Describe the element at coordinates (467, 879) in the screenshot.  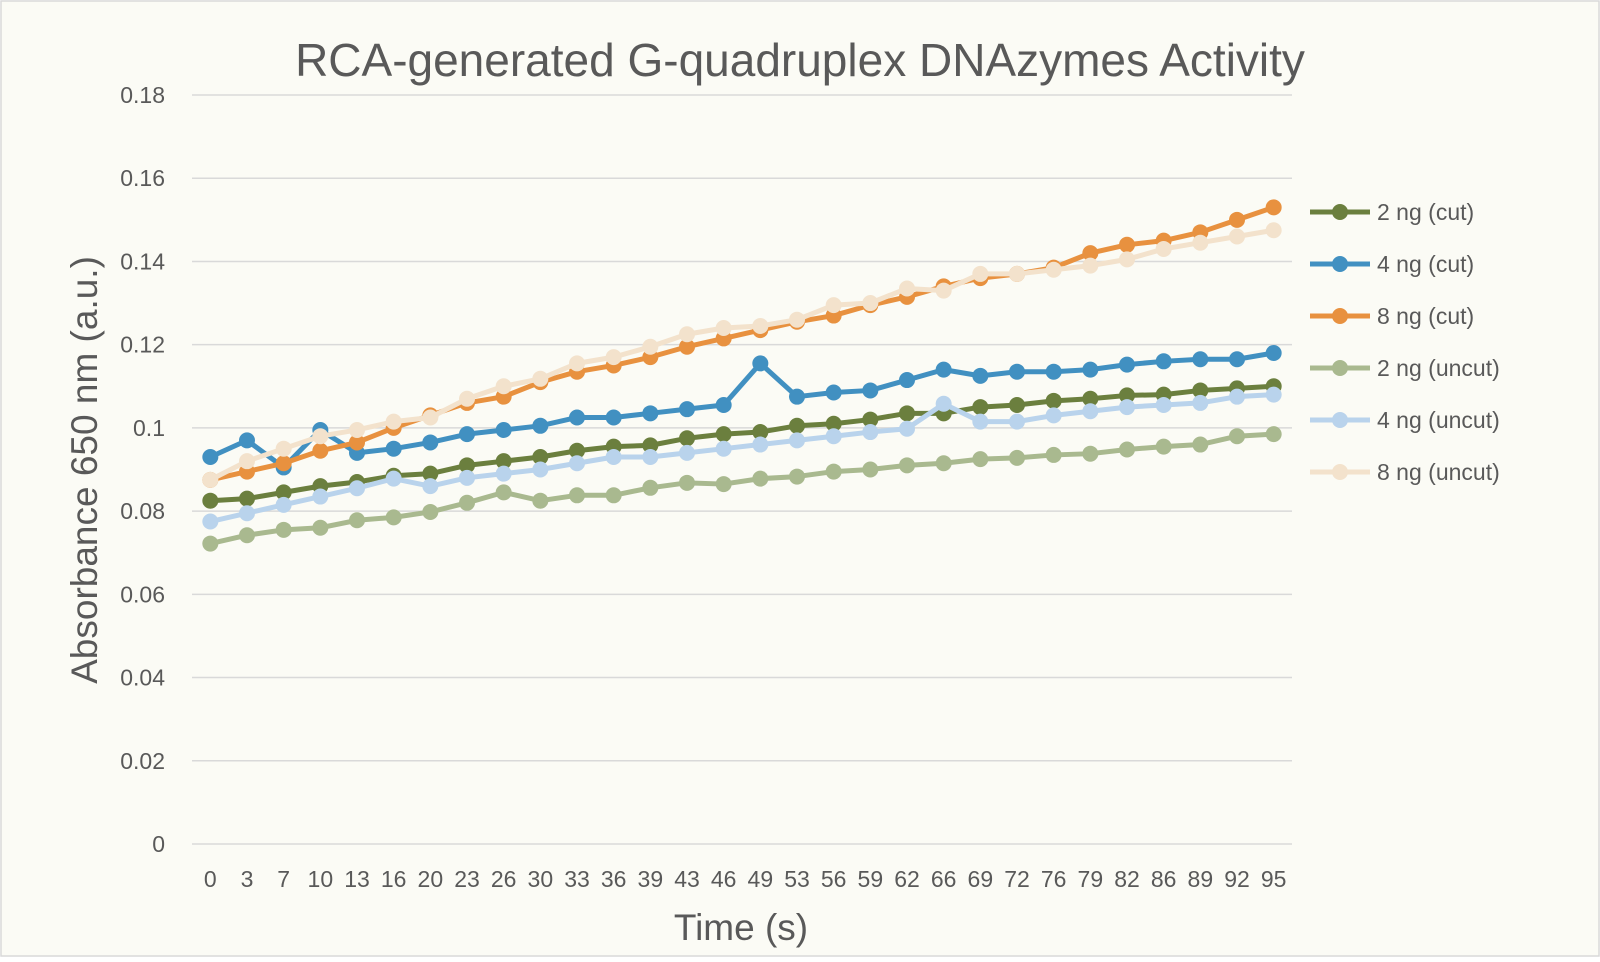
I see `x-tick-label: 23` at that location.